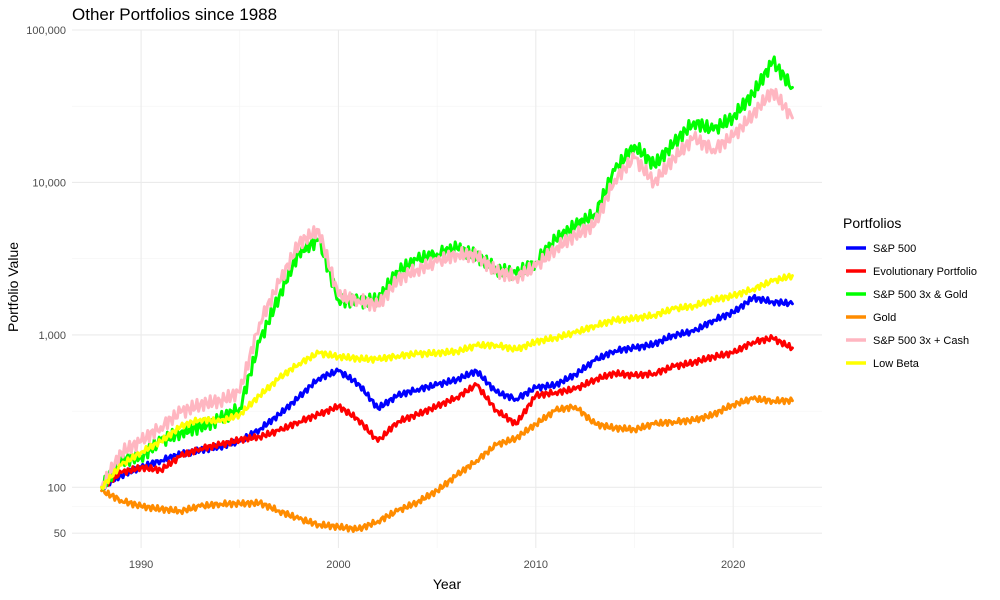 The image size is (1000, 600). What do you see at coordinates (920, 295) in the screenshot?
I see `legend-label: S&P 500 3x & Gold` at bounding box center [920, 295].